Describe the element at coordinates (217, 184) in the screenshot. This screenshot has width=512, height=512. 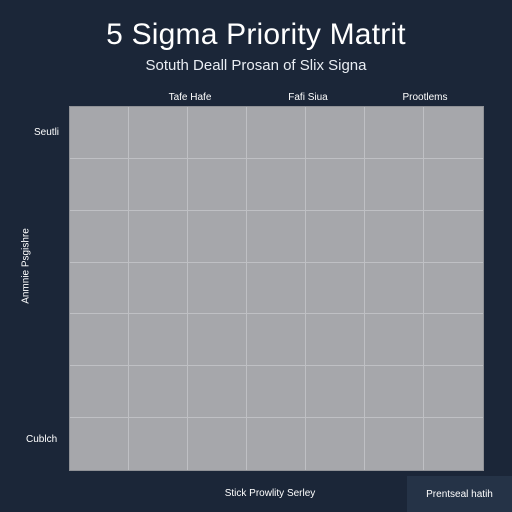
I see `matrix-cell-r2-c3` at that location.